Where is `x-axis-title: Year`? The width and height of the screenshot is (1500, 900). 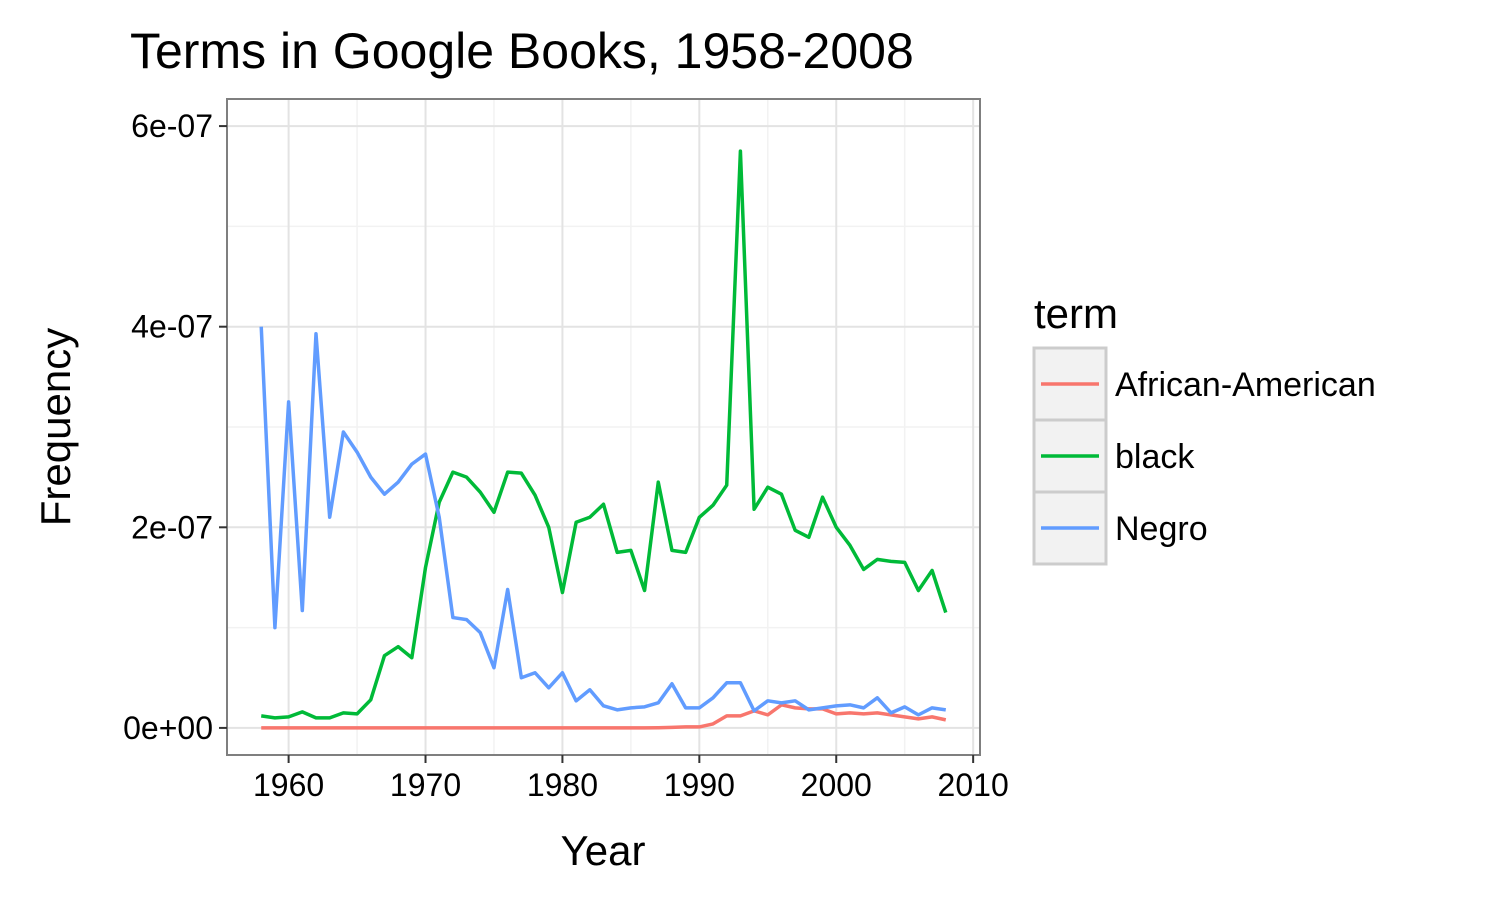
x-axis-title: Year is located at coordinates (603, 850).